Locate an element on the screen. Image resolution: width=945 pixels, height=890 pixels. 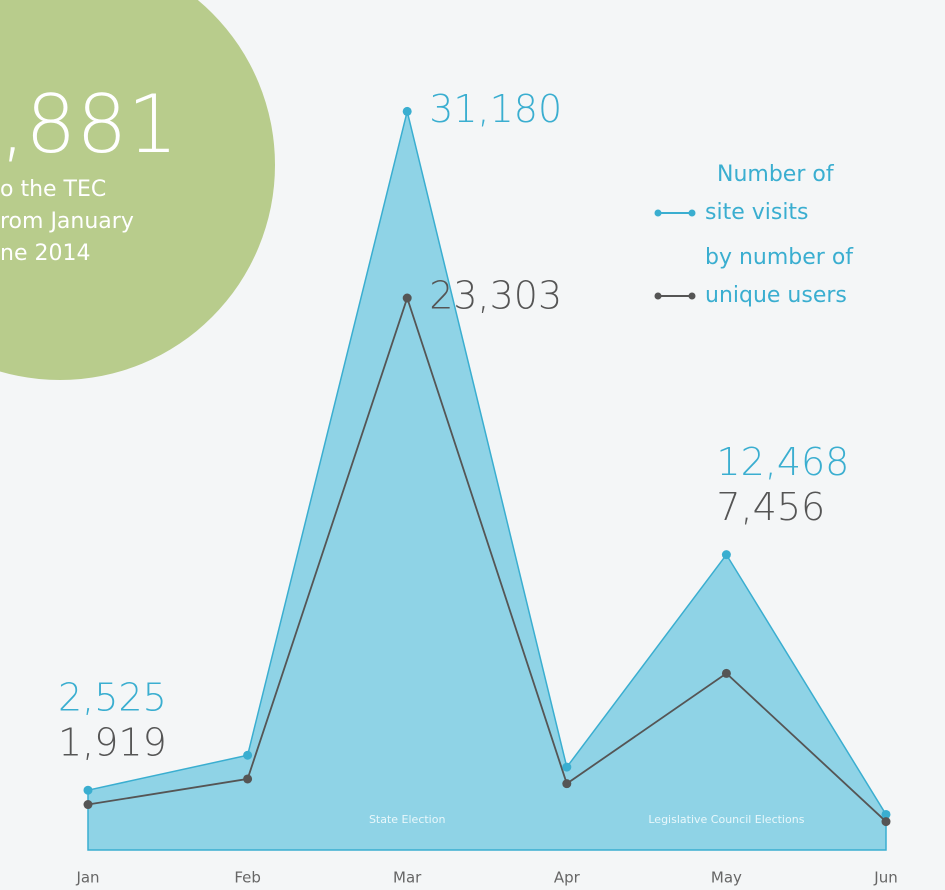
x-tick-label: May is located at coordinates (726, 878).